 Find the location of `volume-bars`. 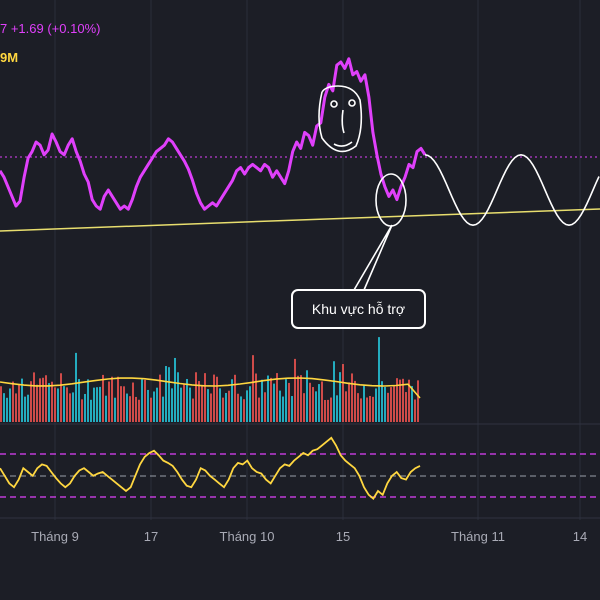

volume-bars is located at coordinates (209, 379).